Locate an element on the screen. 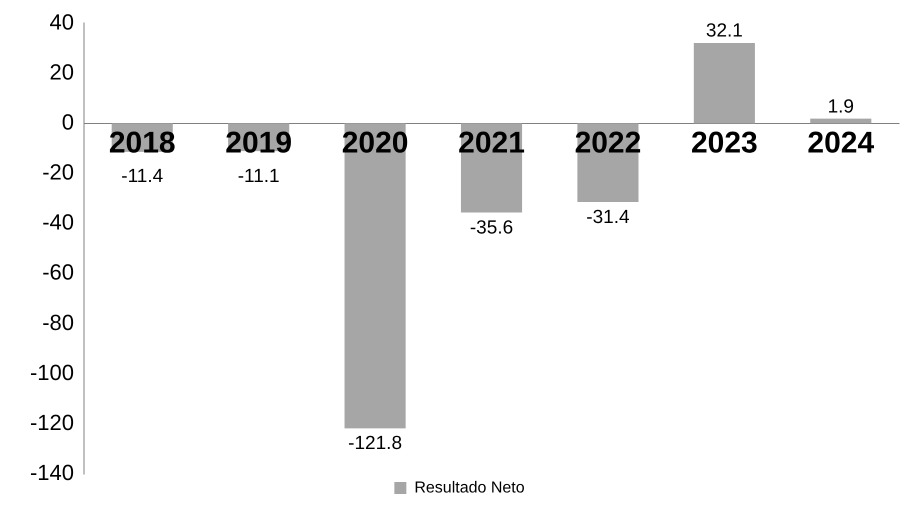  y-tick-label: 40 is located at coordinates (62, 21).